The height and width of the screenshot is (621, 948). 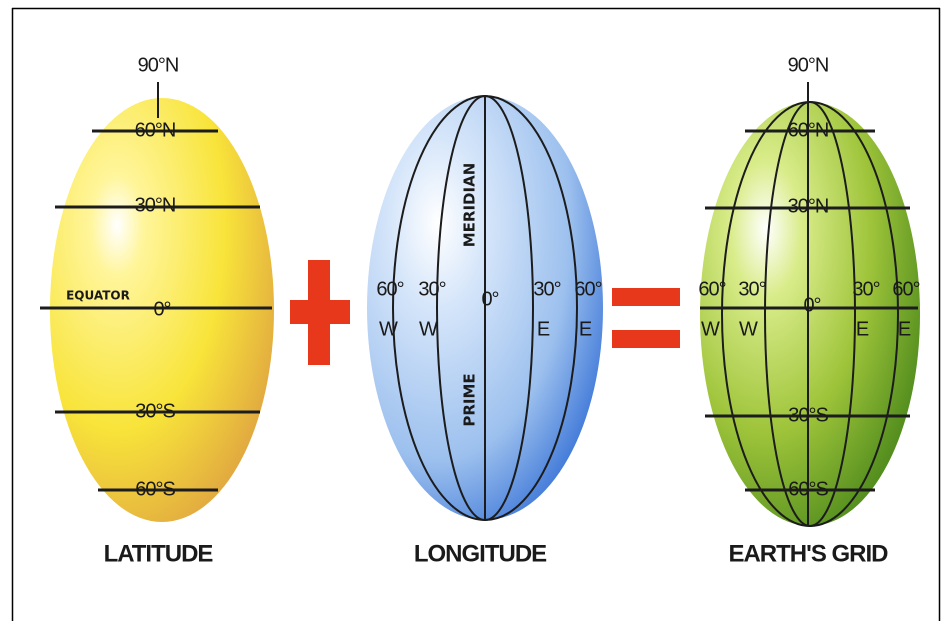 What do you see at coordinates (320, 312) in the screenshot?
I see `plus-sign` at bounding box center [320, 312].